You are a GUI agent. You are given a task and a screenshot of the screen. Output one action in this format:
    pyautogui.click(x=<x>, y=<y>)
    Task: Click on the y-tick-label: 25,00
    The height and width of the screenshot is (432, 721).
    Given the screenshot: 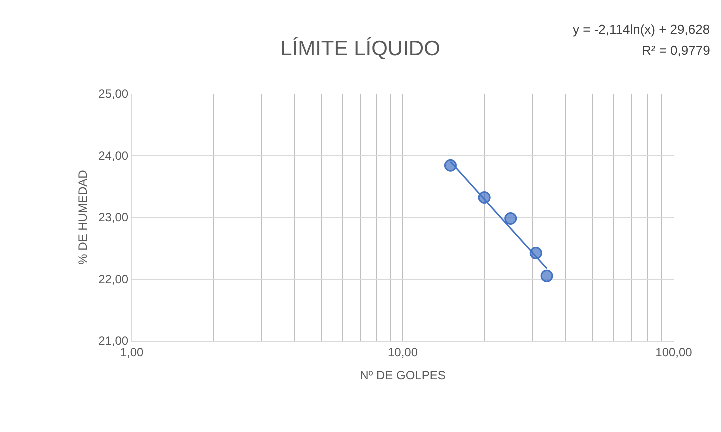 What is the action you would take?
    pyautogui.click(x=113, y=94)
    